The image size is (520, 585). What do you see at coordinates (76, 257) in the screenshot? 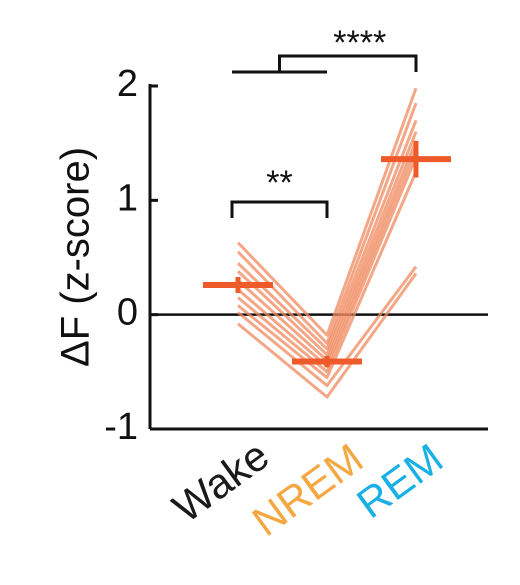
I see `y-axis-label: ΔF (z-score)` at bounding box center [76, 257].